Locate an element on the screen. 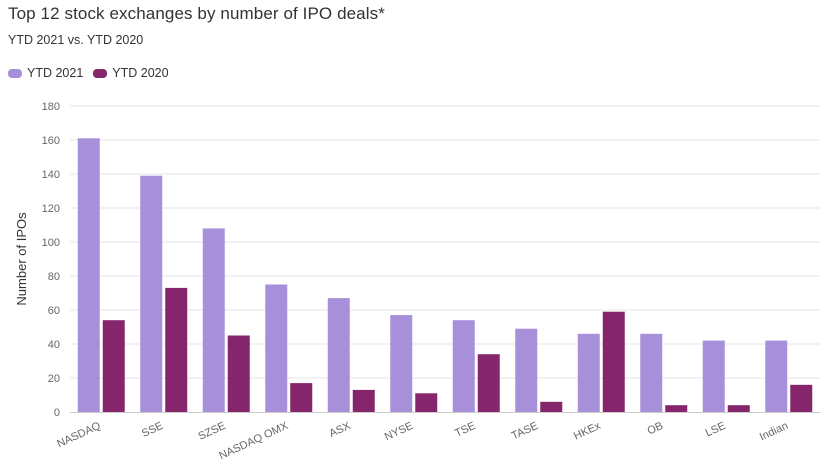 This screenshot has width=840, height=473. bar-ytd-2021-ob is located at coordinates (651, 372).